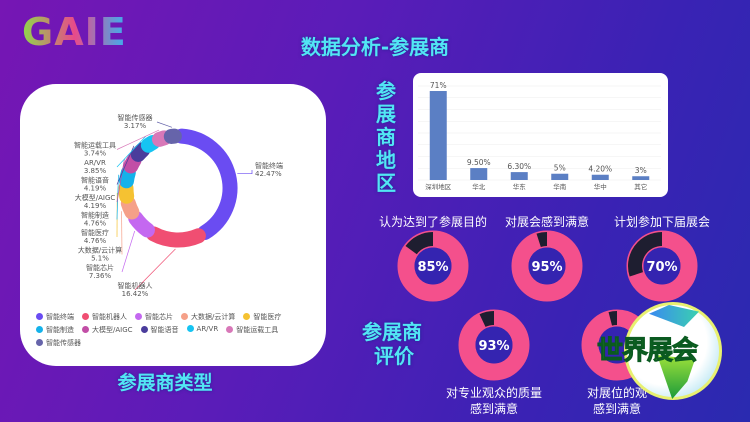  I want to click on evaluation-title-line2: 评价, so click(394, 356).